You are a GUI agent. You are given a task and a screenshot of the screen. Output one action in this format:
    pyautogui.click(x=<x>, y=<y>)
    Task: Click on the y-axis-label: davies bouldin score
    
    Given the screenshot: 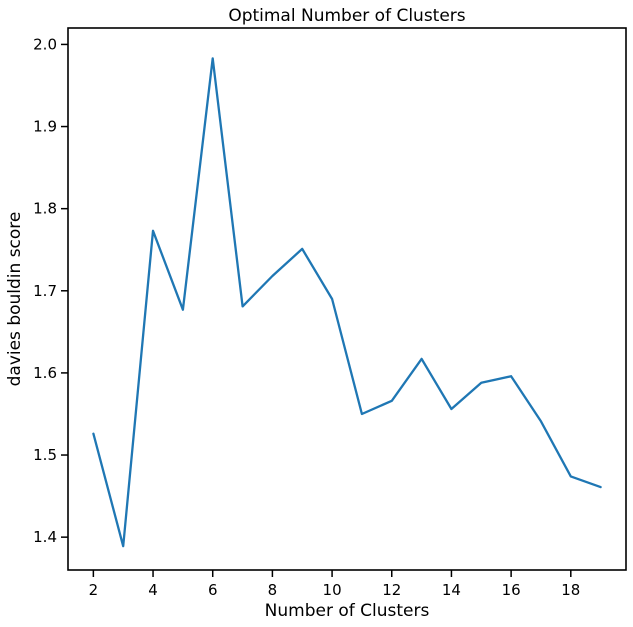 What is the action you would take?
    pyautogui.click(x=15, y=299)
    